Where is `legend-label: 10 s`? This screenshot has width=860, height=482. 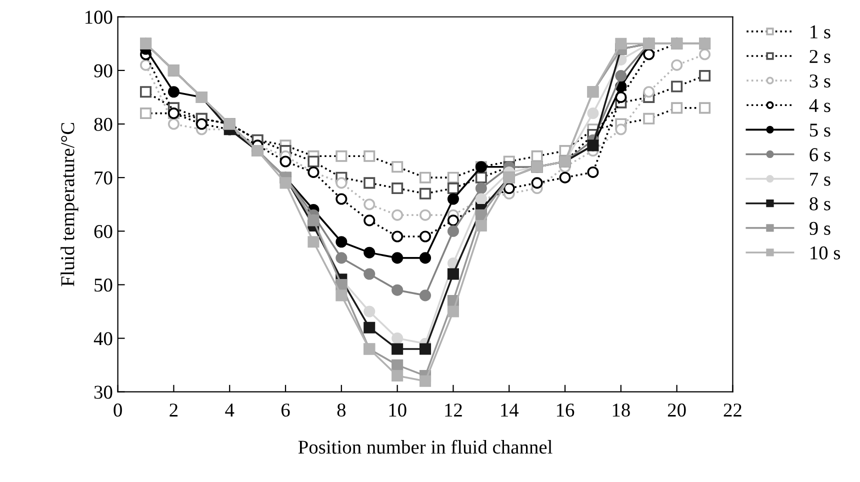
legend-label: 10 s is located at coordinates (825, 253).